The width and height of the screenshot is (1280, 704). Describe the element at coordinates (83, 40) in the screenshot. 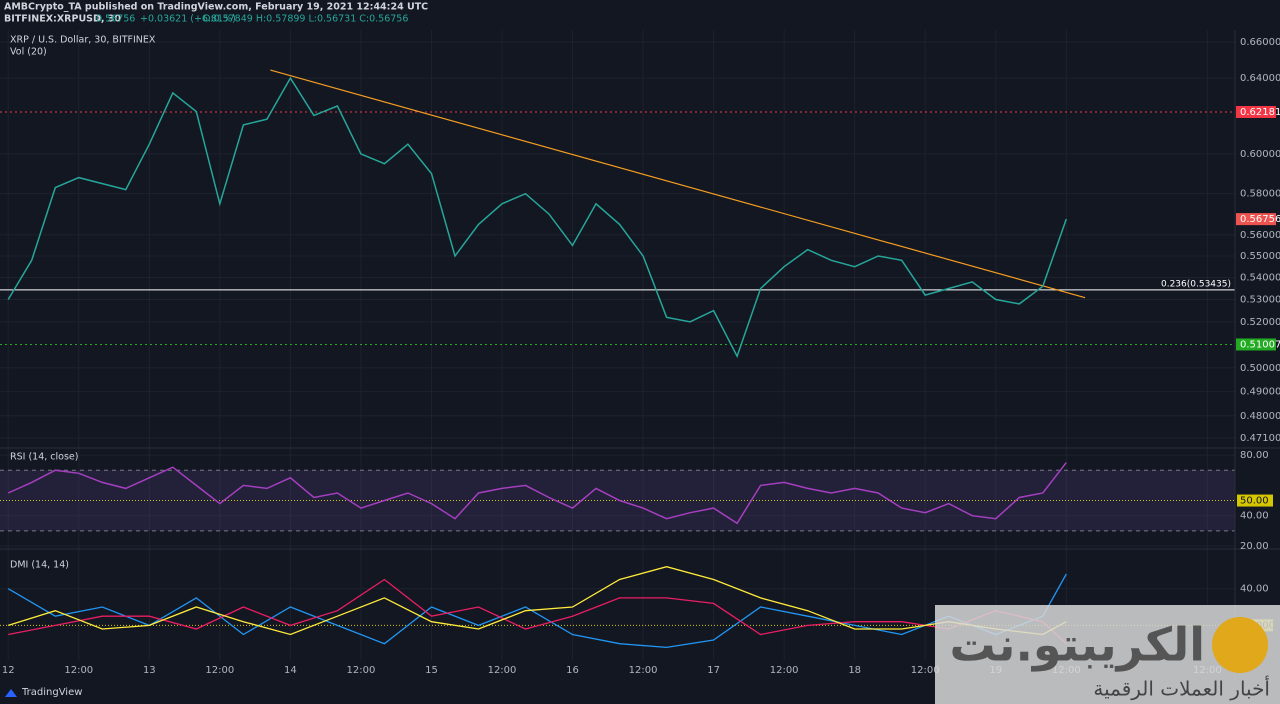

I see `pane-title: XRP / U.S. Dollar, 30, BITFINEX` at that location.